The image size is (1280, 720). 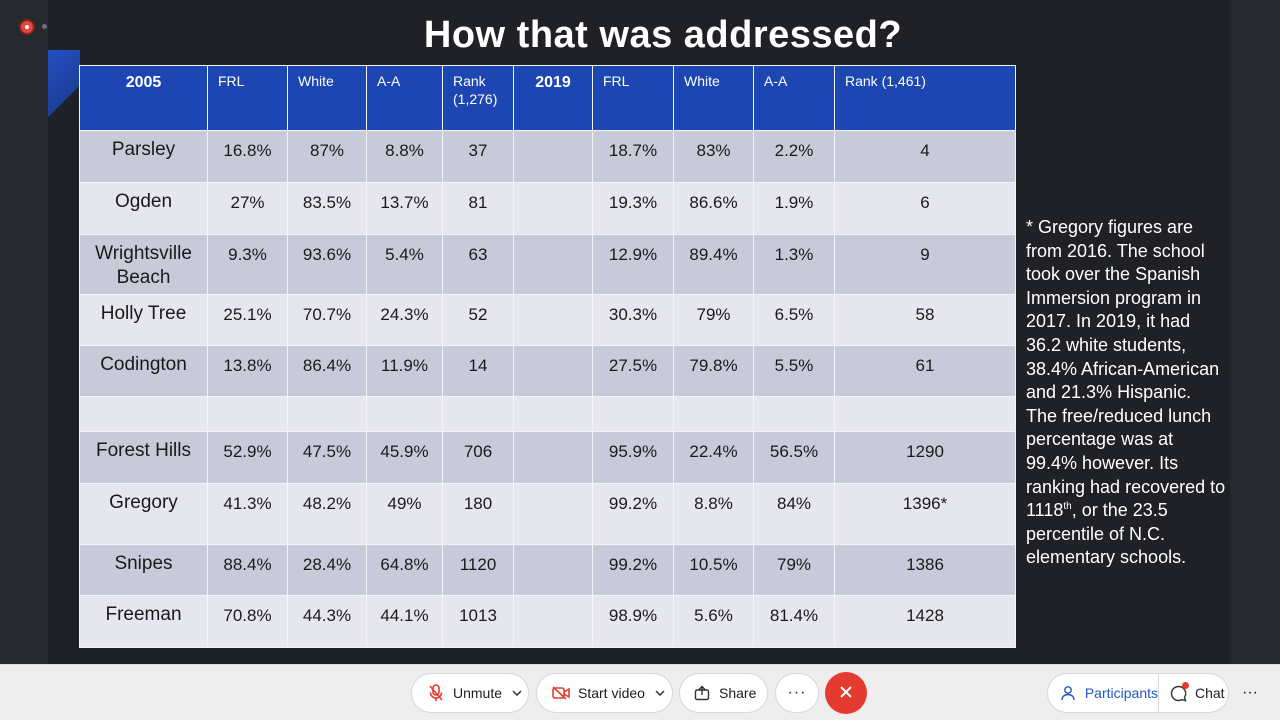 I want to click on share-label: Share, so click(x=738, y=693).